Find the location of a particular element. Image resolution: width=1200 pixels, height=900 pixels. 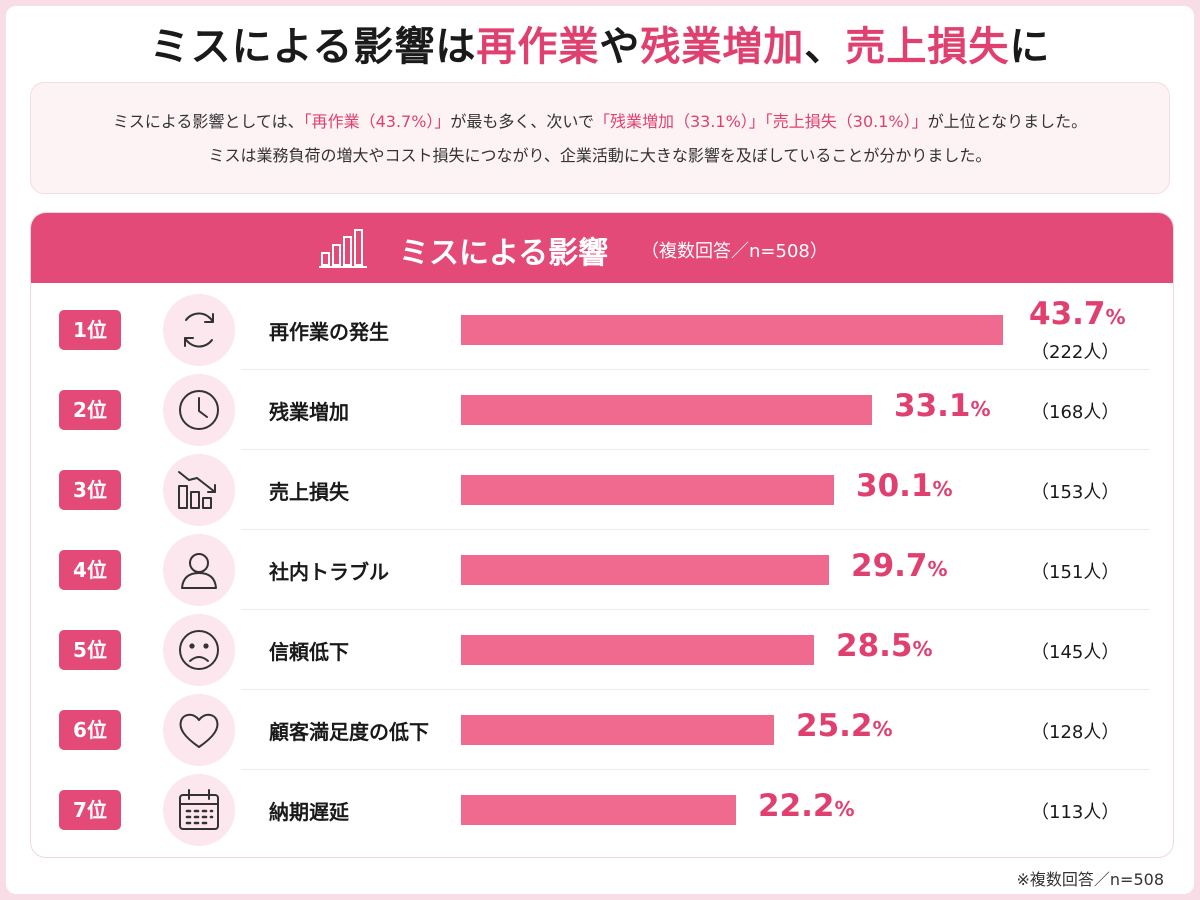

chart-note: （複数回答／n=508） is located at coordinates (734, 251).